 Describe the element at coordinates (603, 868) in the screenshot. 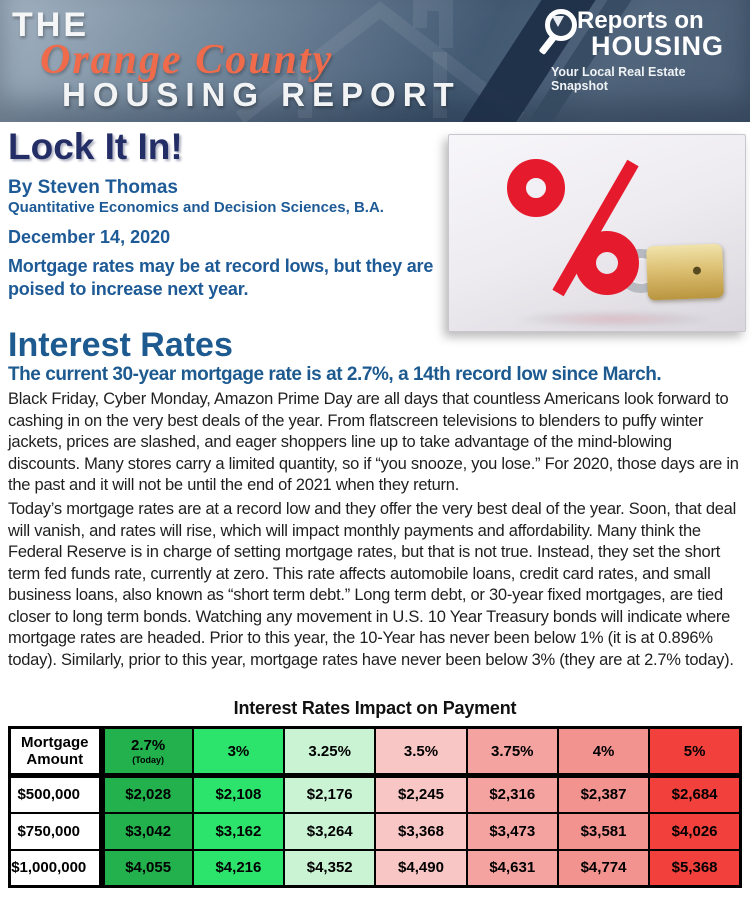

I see `payment-cell: $4,774` at that location.